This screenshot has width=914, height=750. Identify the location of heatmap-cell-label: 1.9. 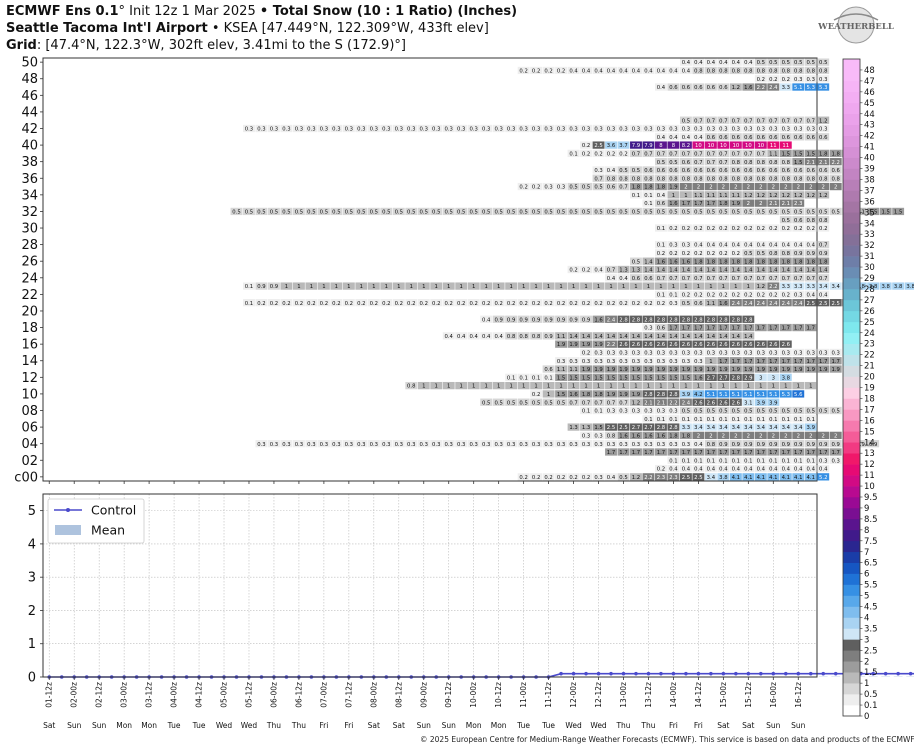
(811, 370).